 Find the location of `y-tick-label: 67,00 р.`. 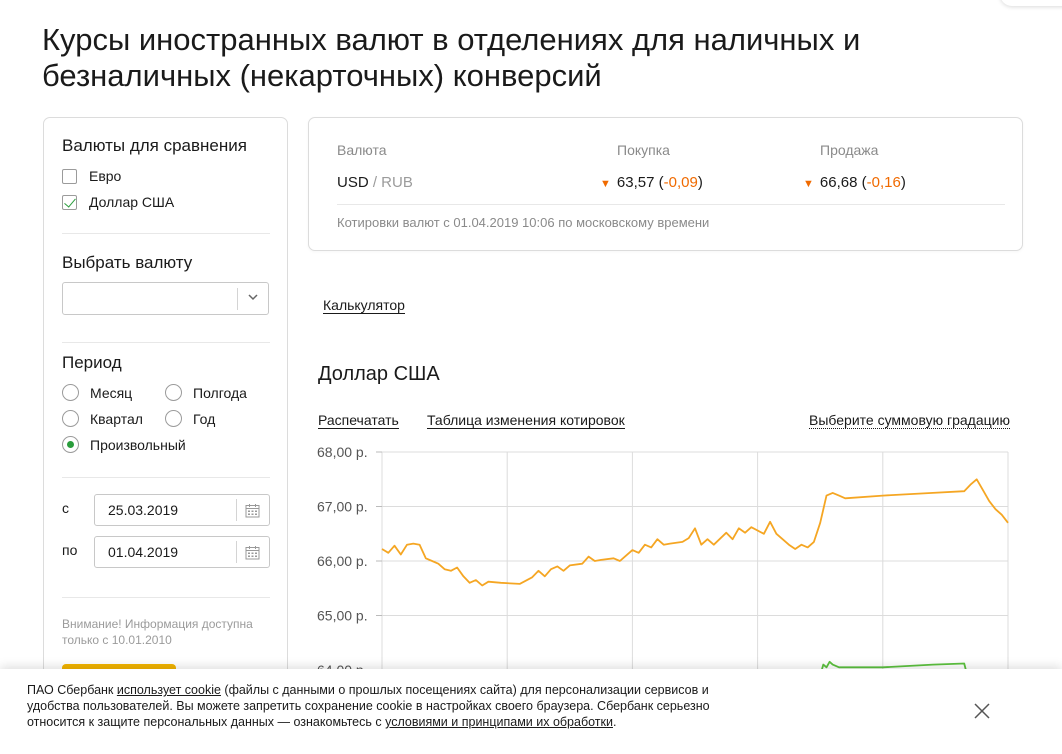

y-tick-label: 67,00 р. is located at coordinates (342, 507).